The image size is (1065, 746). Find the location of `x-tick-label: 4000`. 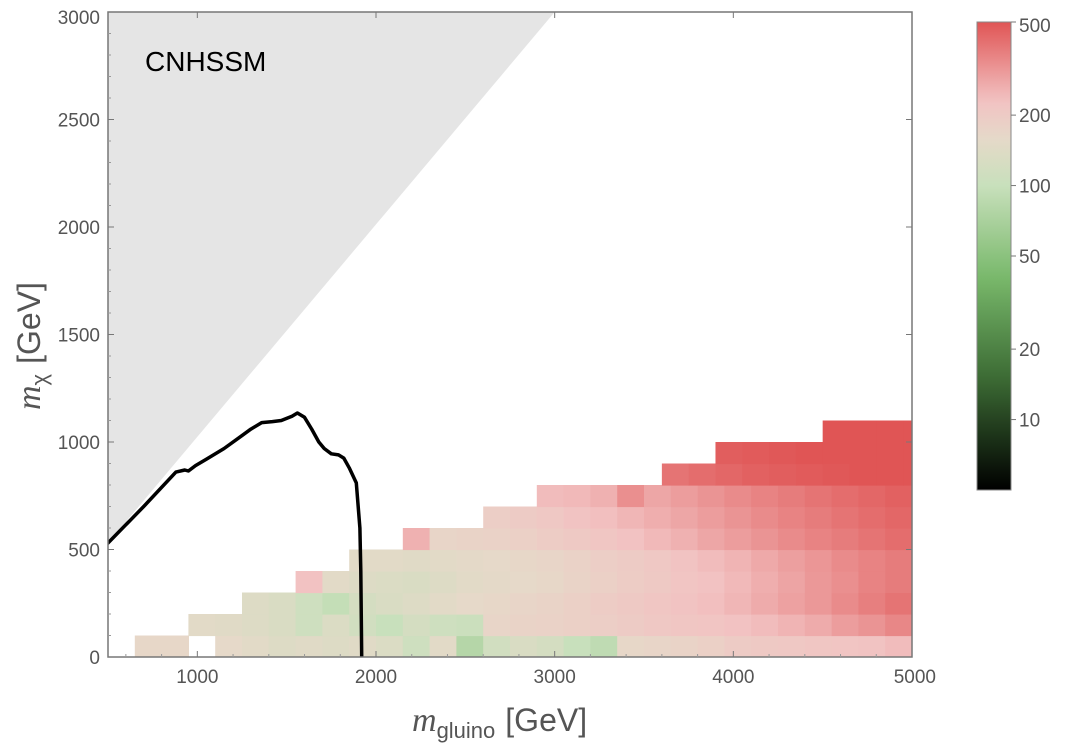

x-tick-label: 4000 is located at coordinates (733, 677).